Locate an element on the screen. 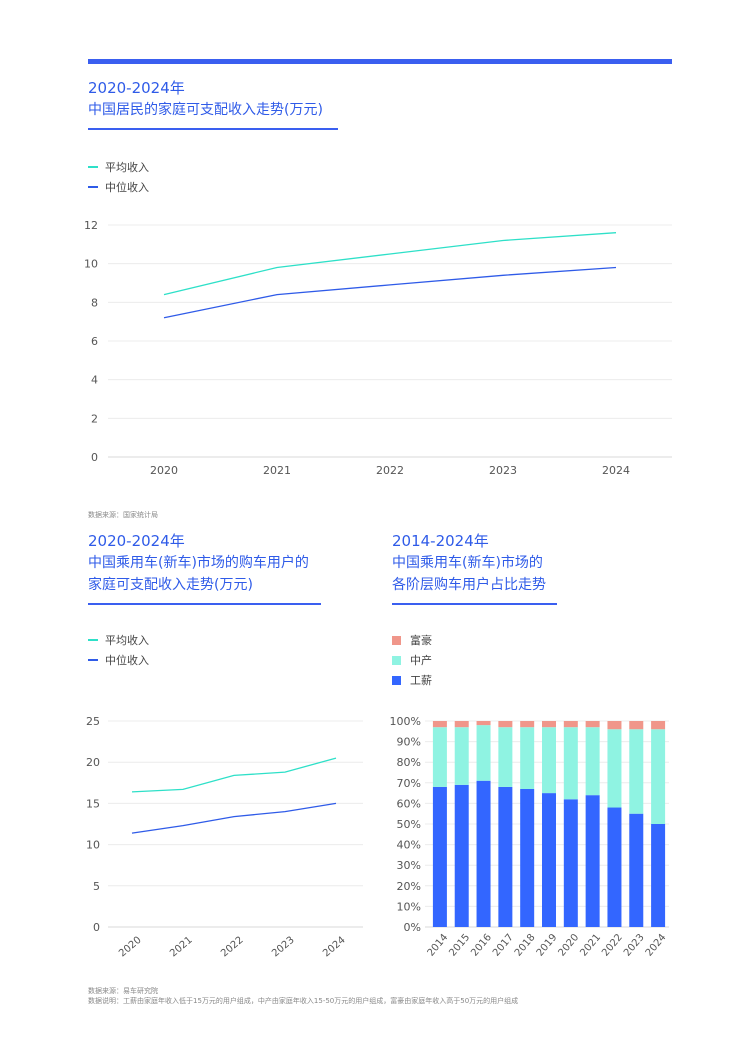 This screenshot has width=756, height=1062. legend-swatch-salaried is located at coordinates (396, 680).